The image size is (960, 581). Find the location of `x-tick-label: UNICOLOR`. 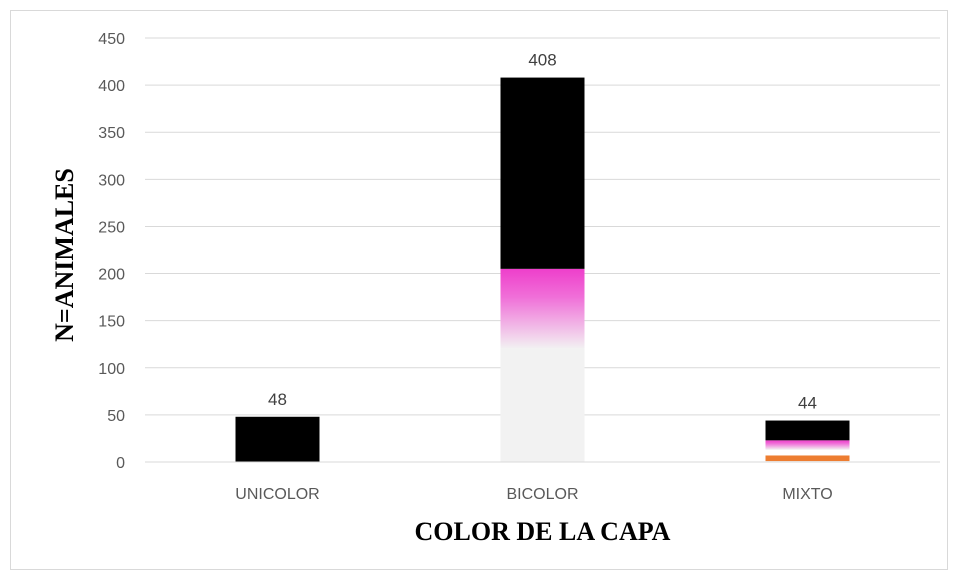

x-tick-label: UNICOLOR is located at coordinates (277, 494).